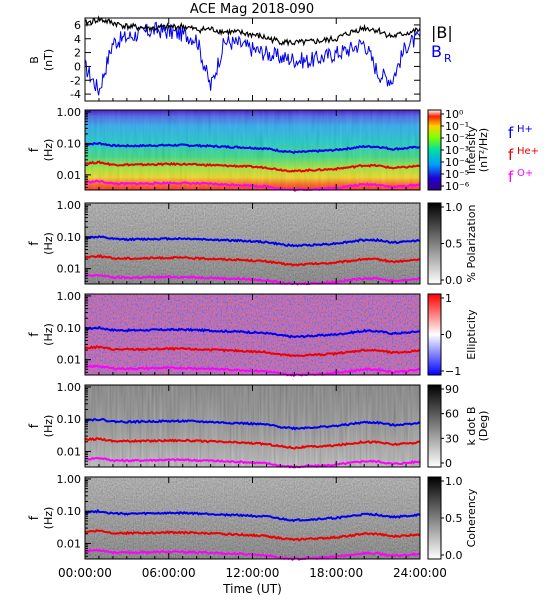  I want to click on colorbar-tick-label: 90, so click(452, 389).